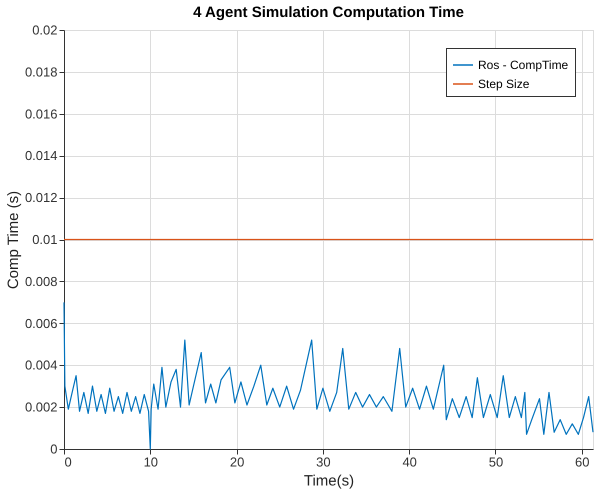 The width and height of the screenshot is (596, 493). Describe the element at coordinates (323, 462) in the screenshot. I see `x-tick-label: 30` at that location.